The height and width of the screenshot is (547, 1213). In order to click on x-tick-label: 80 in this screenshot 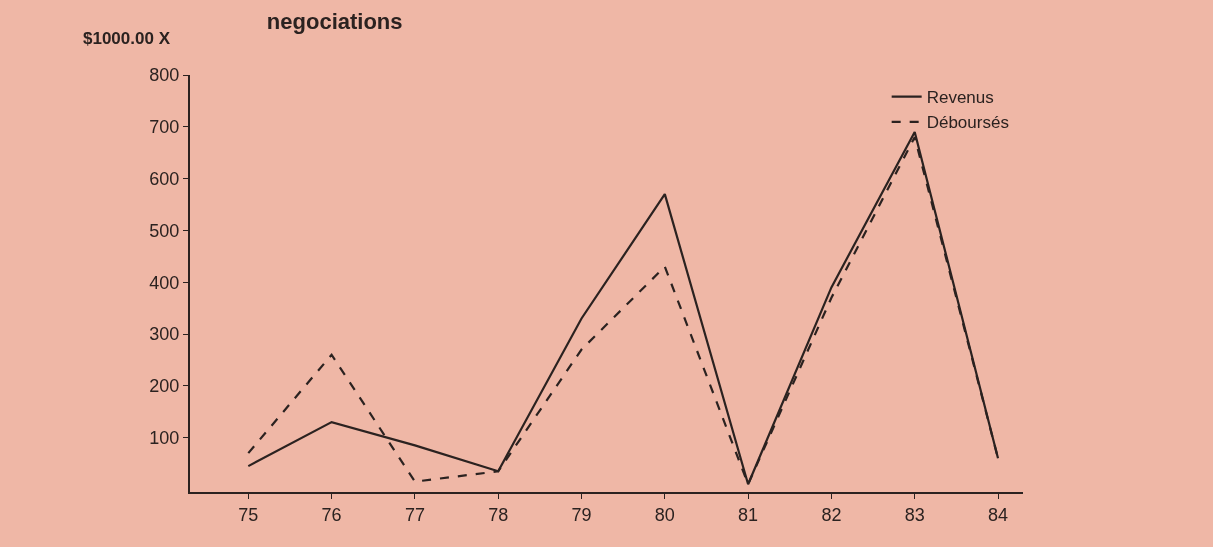, I will do `click(664, 514)`.